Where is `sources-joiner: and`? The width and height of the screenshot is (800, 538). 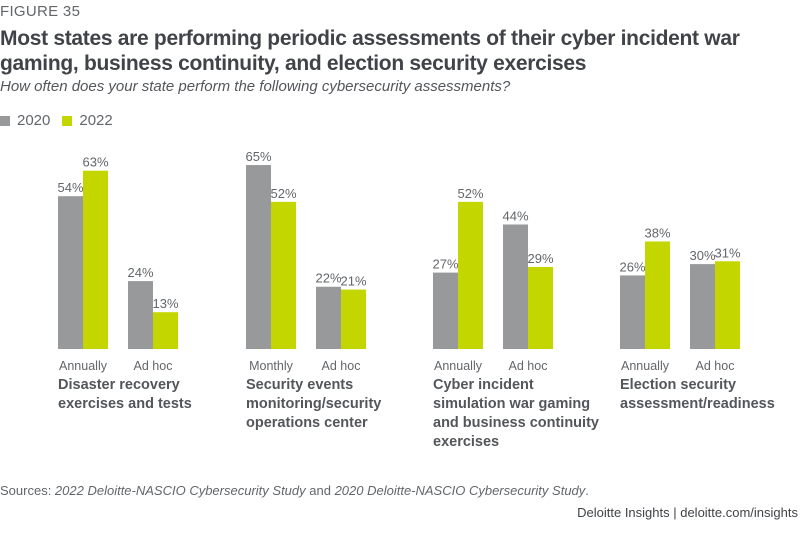
sources-joiner: and is located at coordinates (320, 490).